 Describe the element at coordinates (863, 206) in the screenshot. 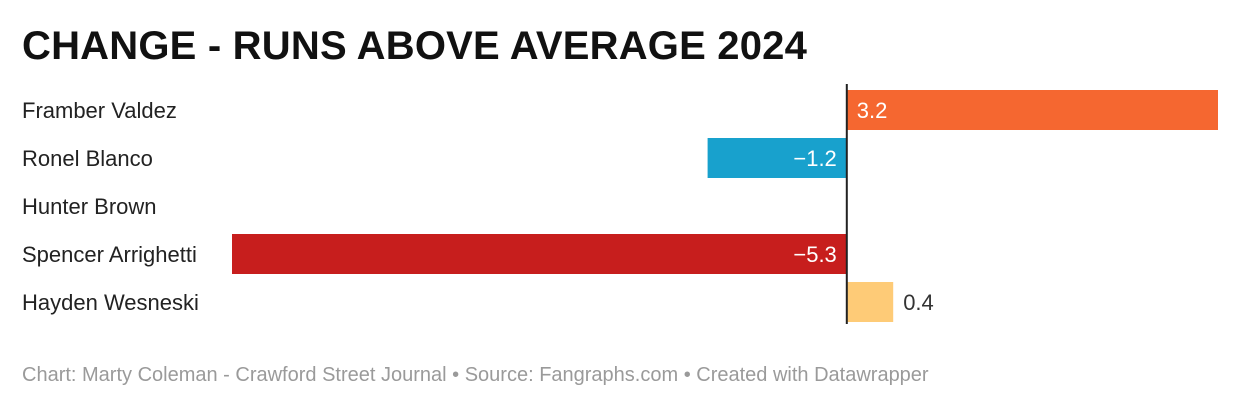

I see `value-labels: 3.2 −1.2 −5.3 0.4` at that location.